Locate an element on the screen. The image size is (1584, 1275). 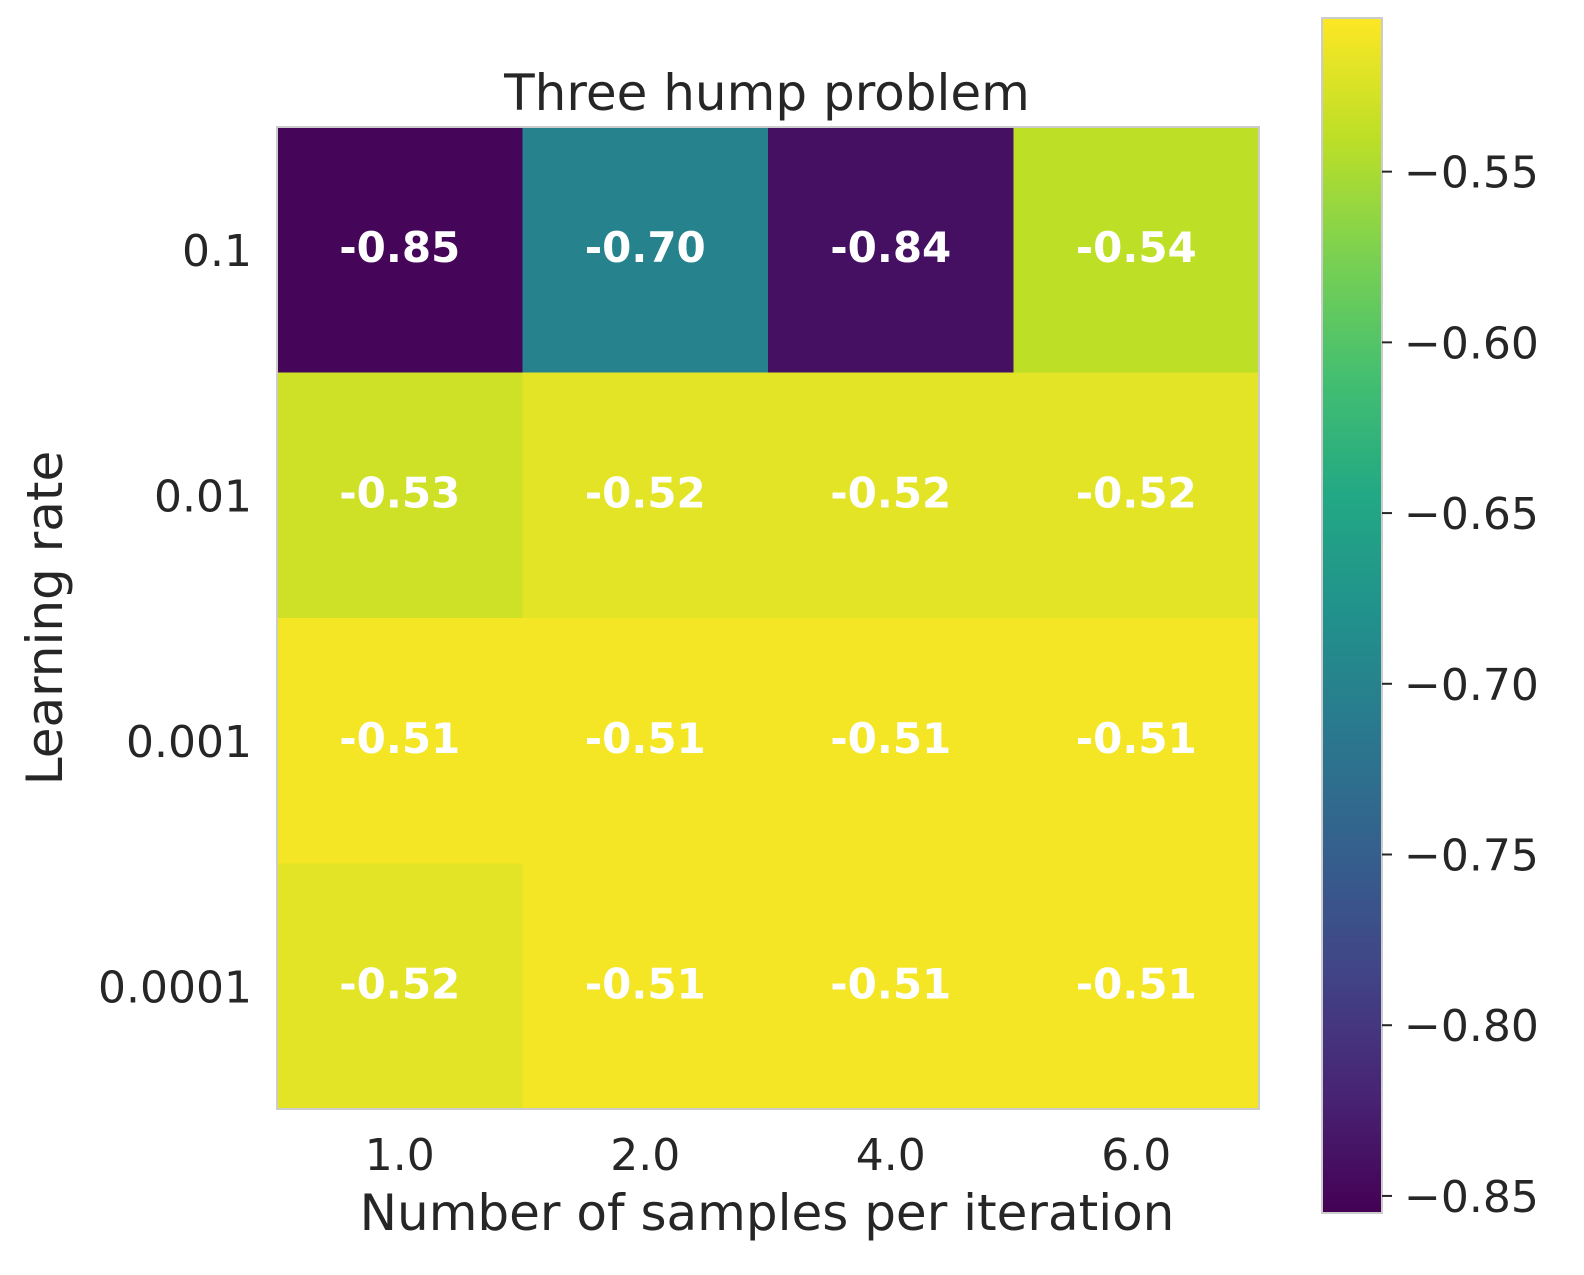
y-tick-label: 0.1 is located at coordinates (217, 251).